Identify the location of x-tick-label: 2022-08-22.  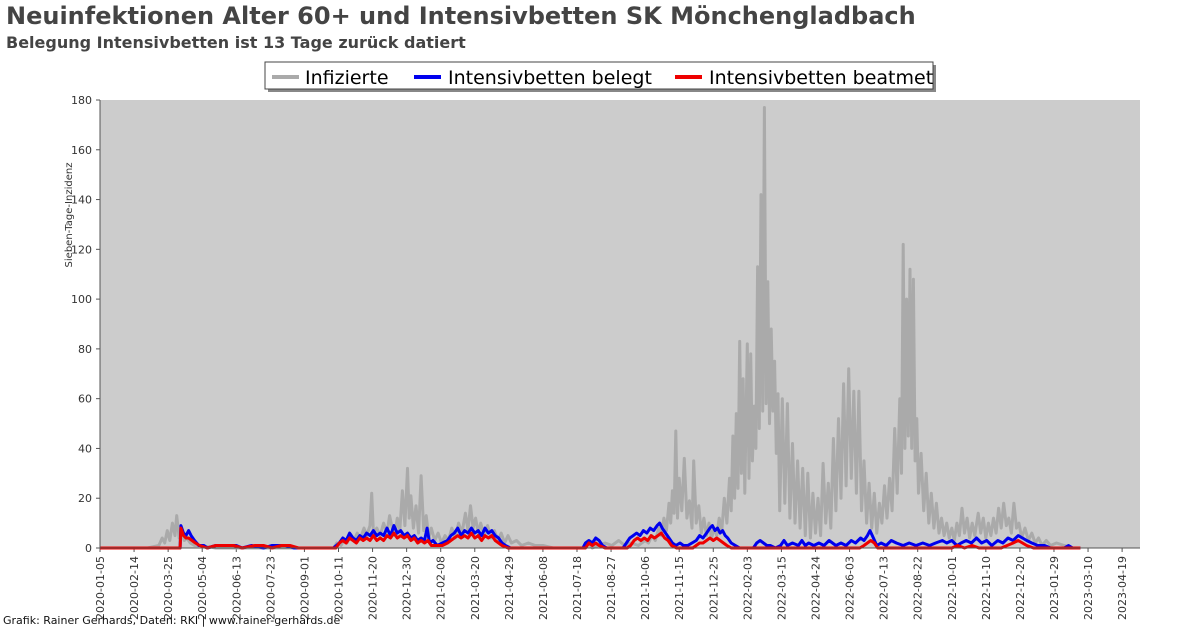
(918, 588).